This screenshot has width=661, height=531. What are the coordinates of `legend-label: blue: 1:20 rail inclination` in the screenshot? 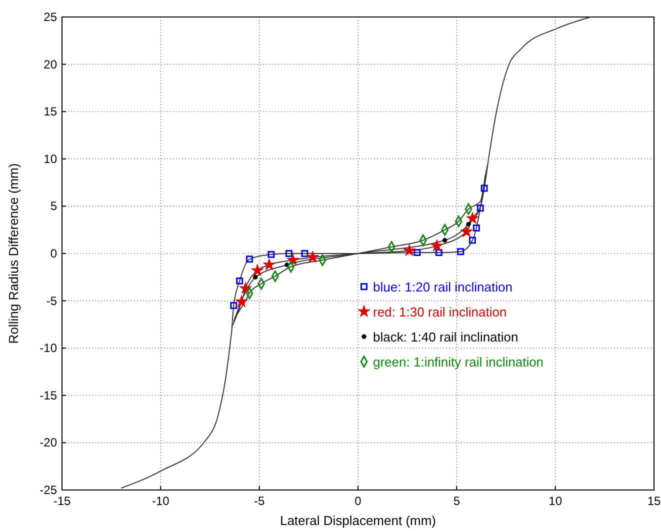 It's located at (442, 287).